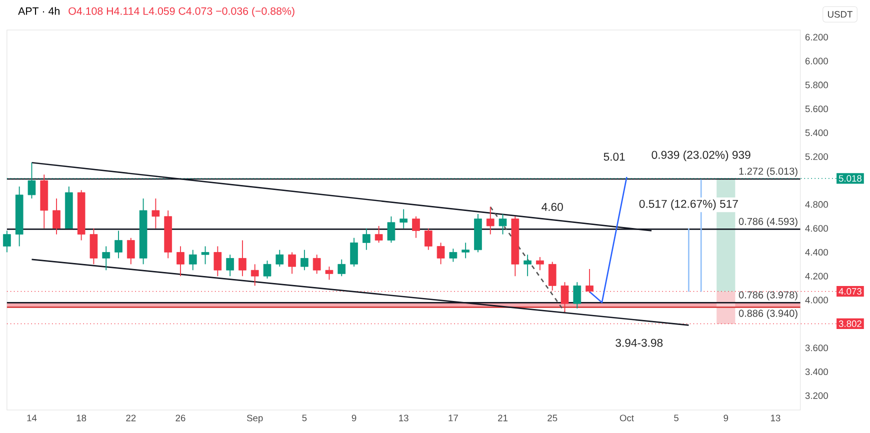  Describe the element at coordinates (614, 156) in the screenshot. I see `annotation: 5.01` at that location.